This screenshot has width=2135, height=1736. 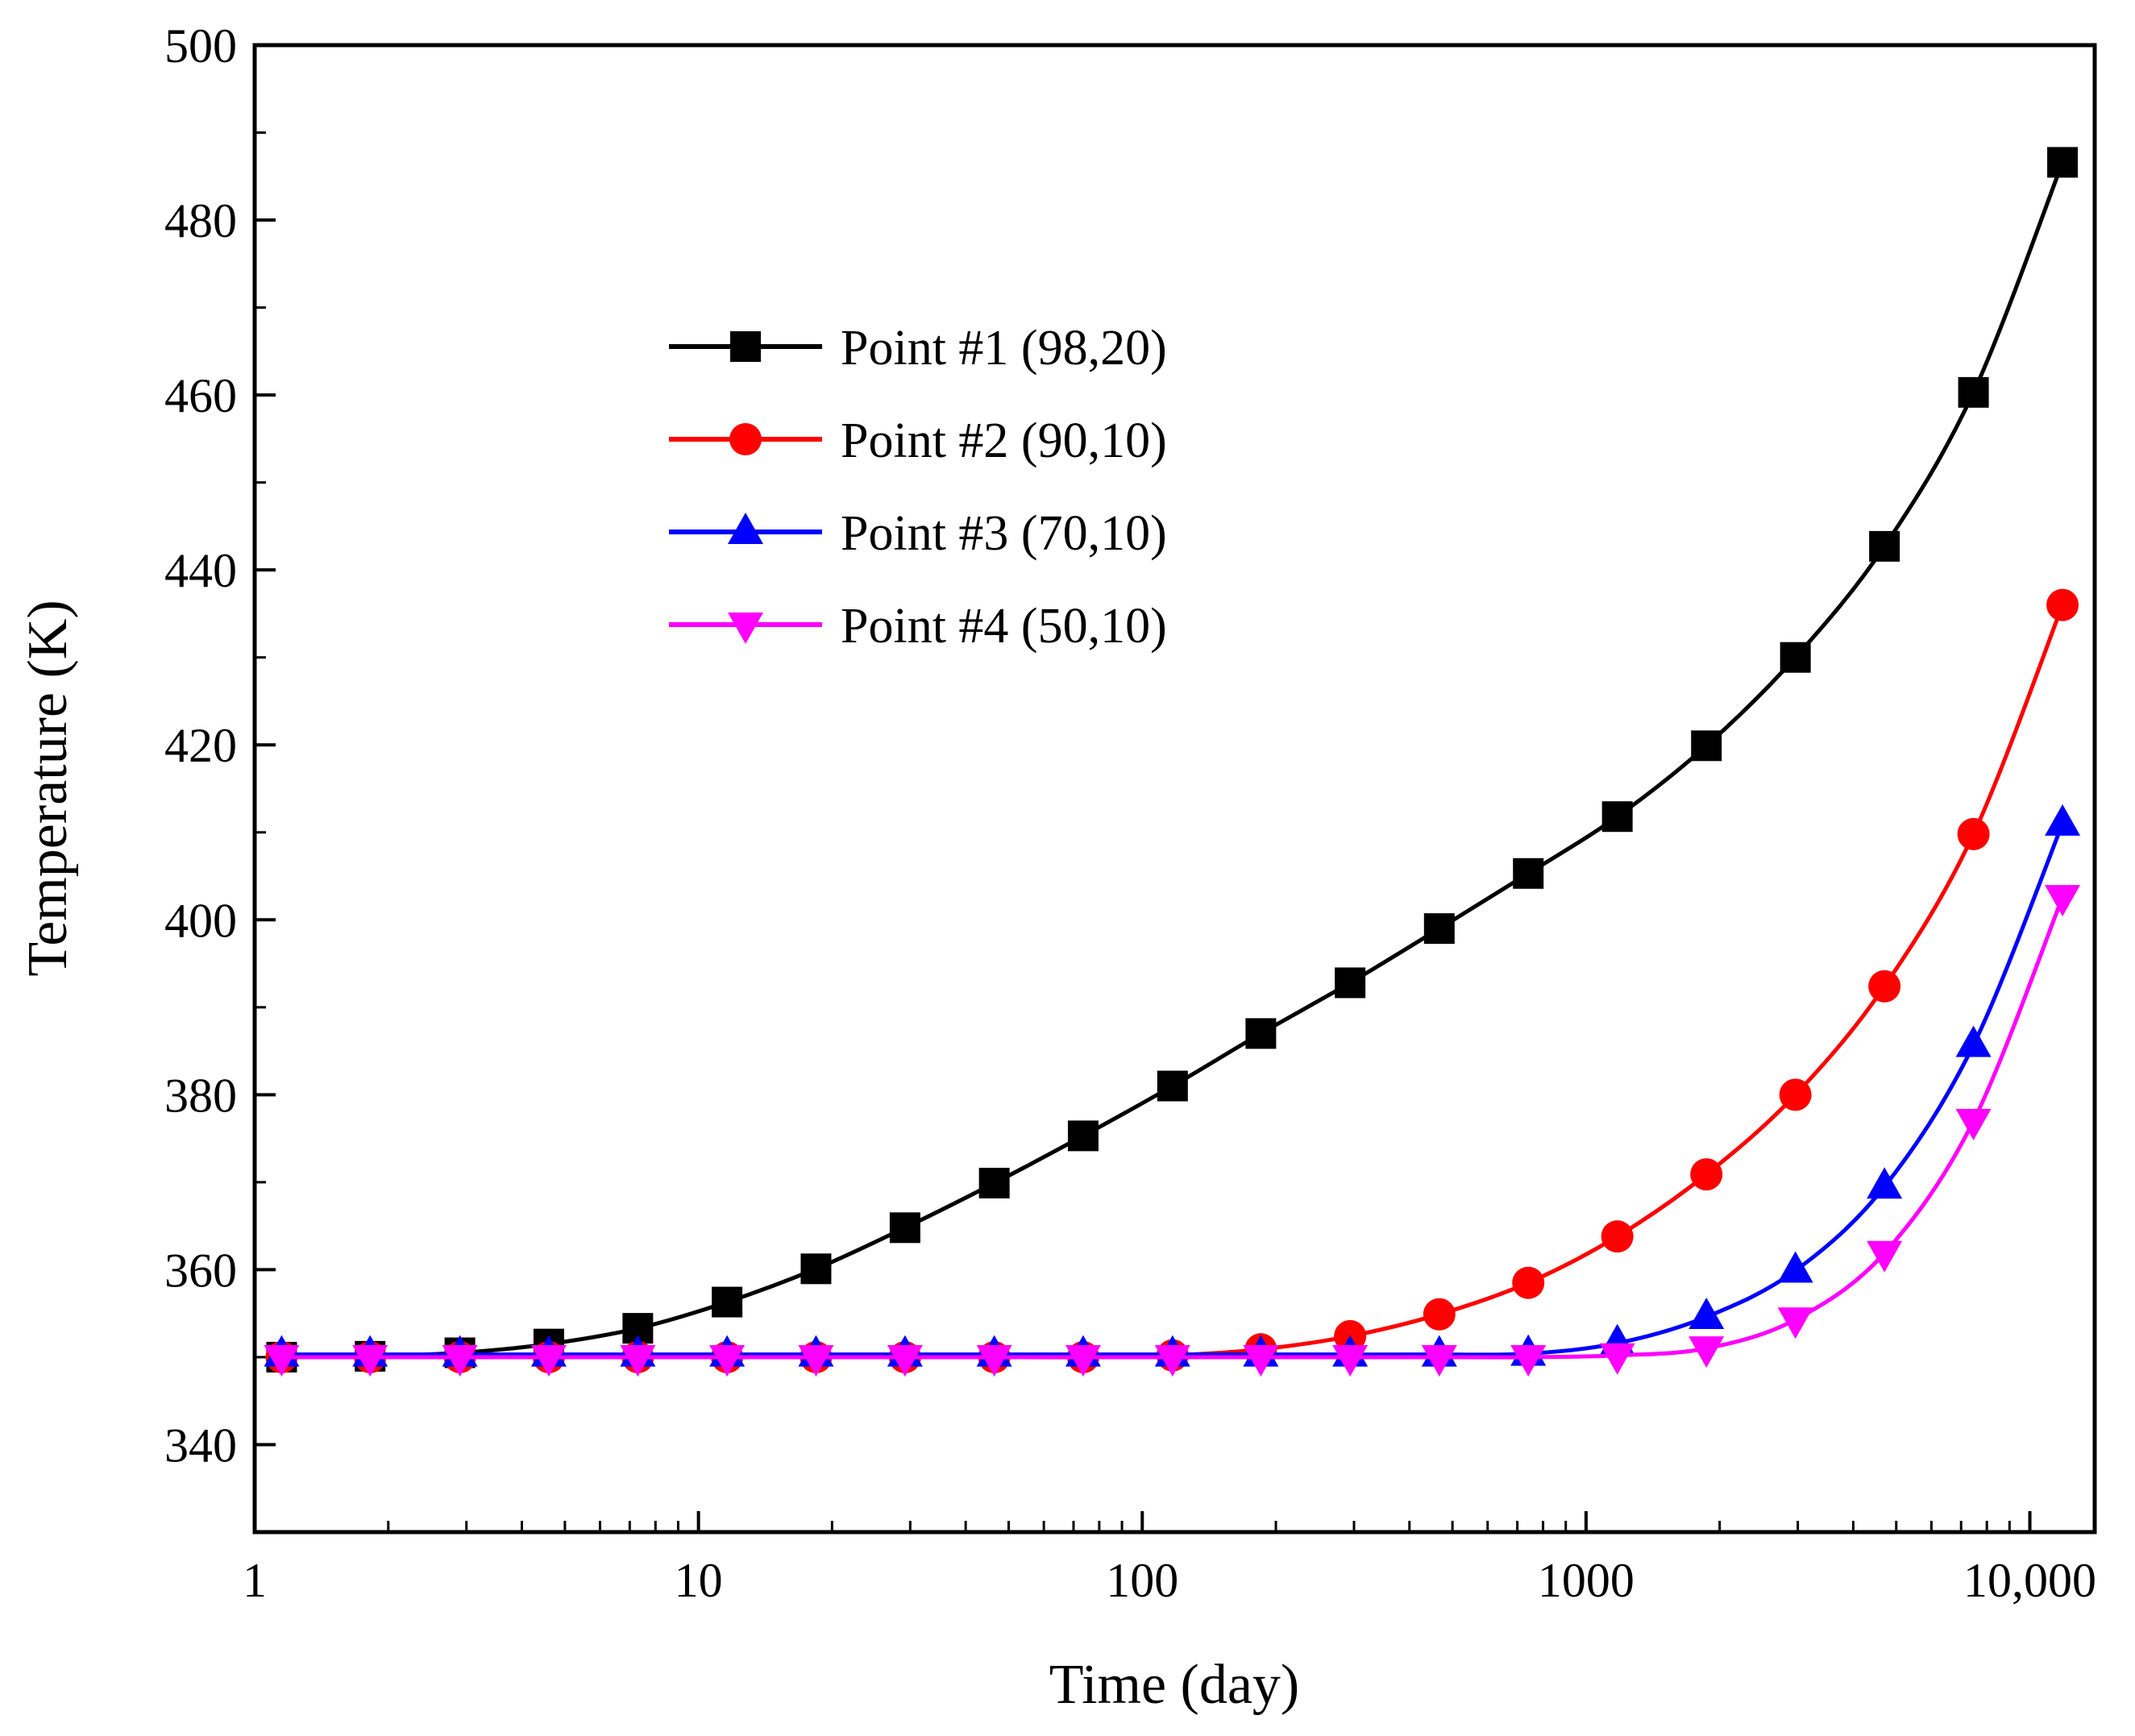 What do you see at coordinates (200, 1095) in the screenshot?
I see `y-tick-label: 380` at bounding box center [200, 1095].